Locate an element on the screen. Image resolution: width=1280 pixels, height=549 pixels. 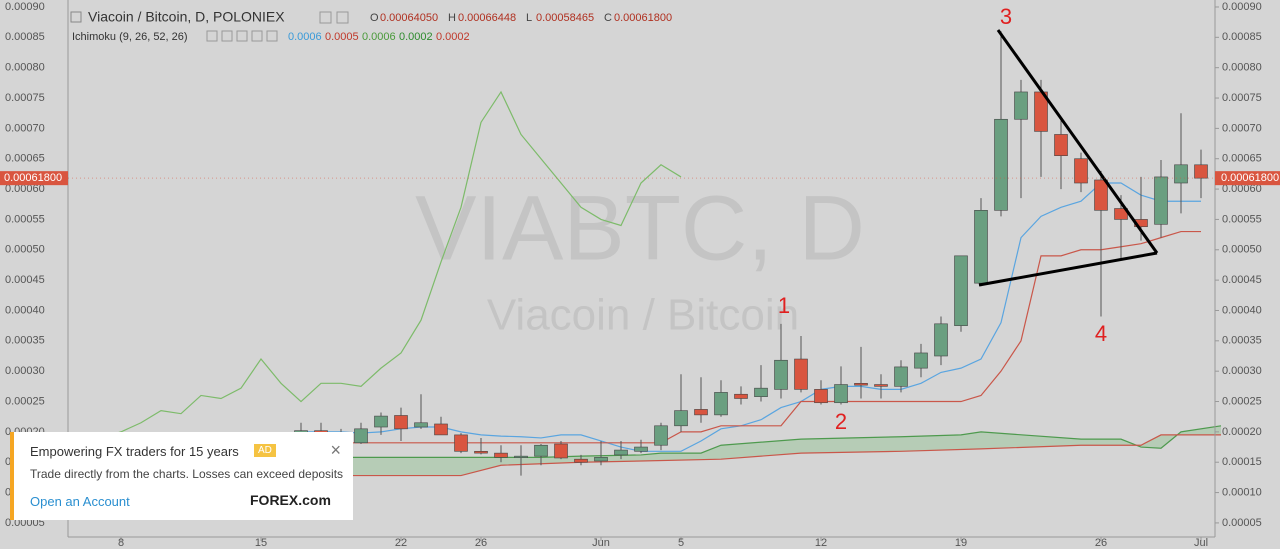
x-tick-label: Jul is located at coordinates (1201, 543).